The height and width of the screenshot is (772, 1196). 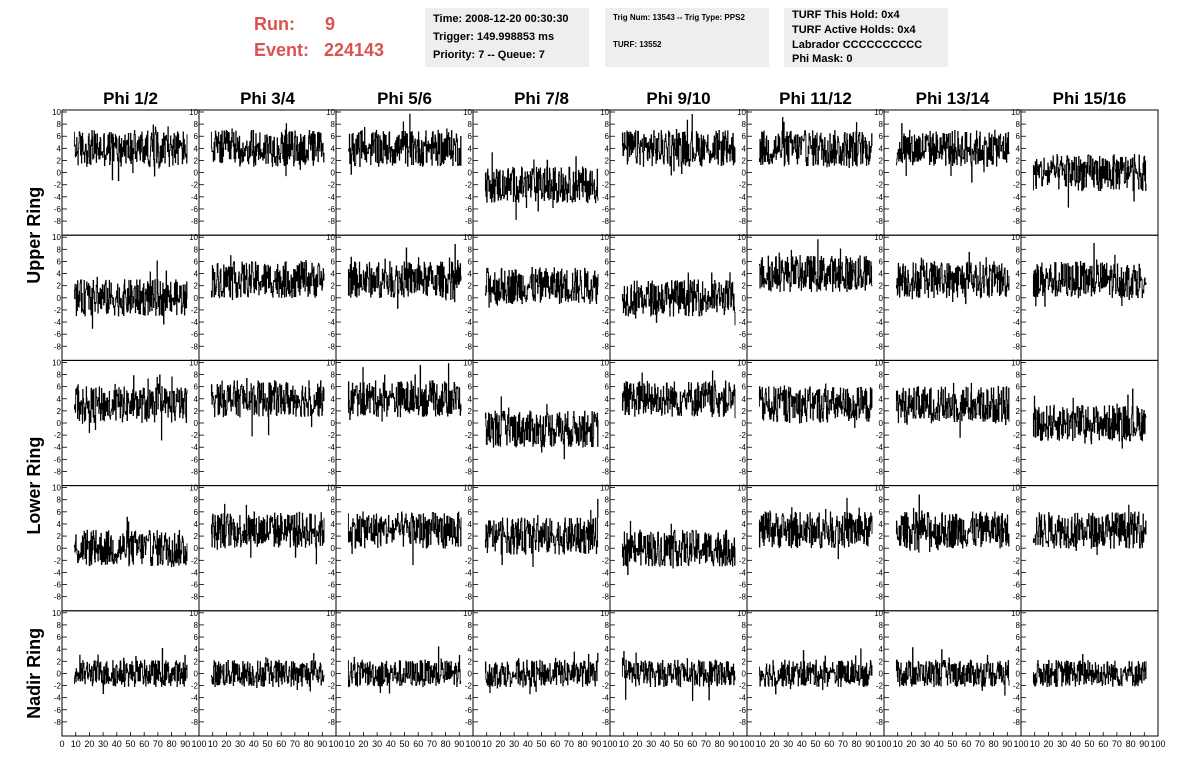 What do you see at coordinates (130, 98) in the screenshot?
I see `column-title: Phi 1/2` at bounding box center [130, 98].